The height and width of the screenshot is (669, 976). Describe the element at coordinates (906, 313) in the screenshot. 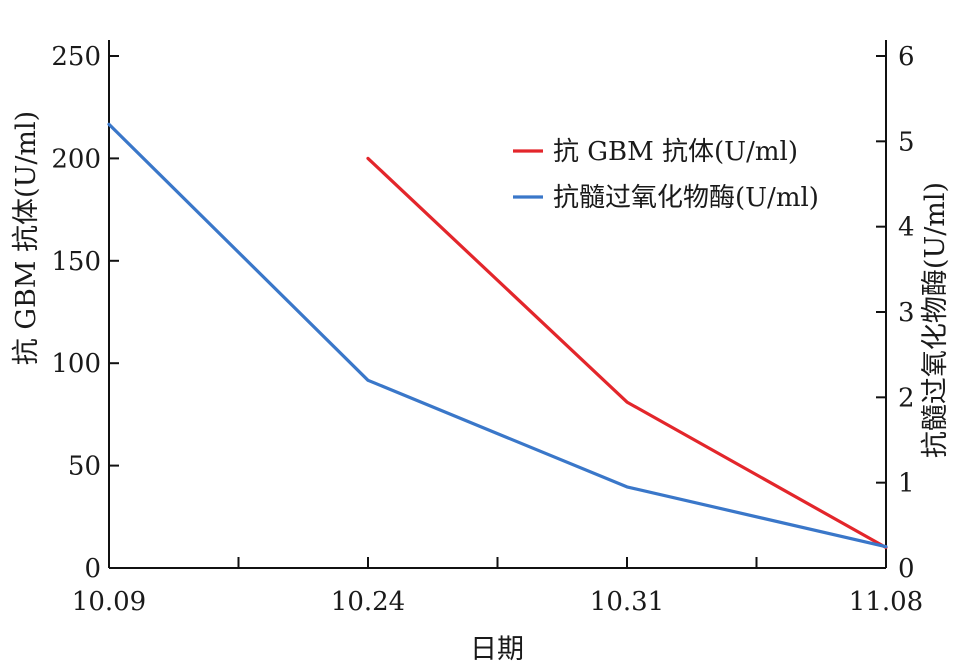

I see `right-axis-tick-label: 3` at that location.